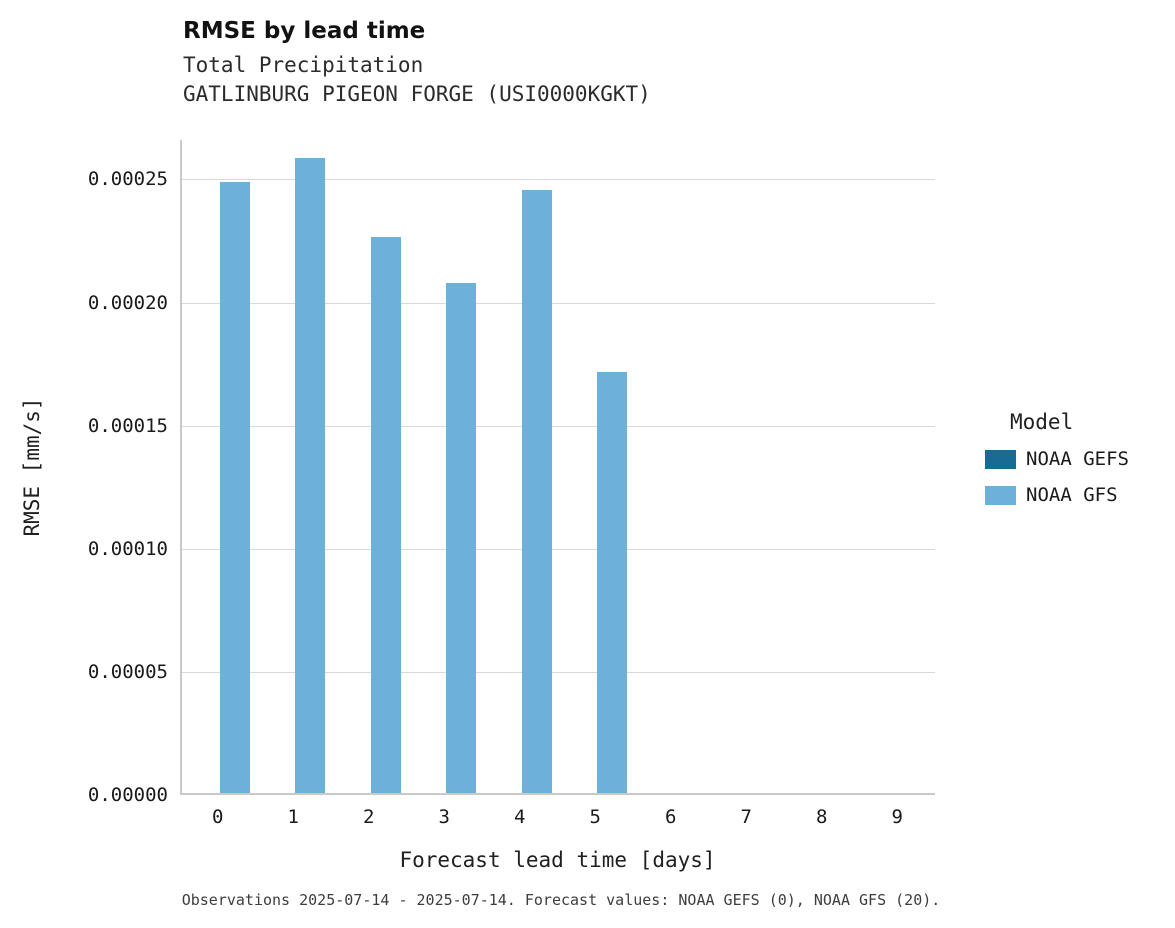  Describe the element at coordinates (1072, 495) in the screenshot. I see `legend-label-noaa-gfs: NOAA GFS` at that location.